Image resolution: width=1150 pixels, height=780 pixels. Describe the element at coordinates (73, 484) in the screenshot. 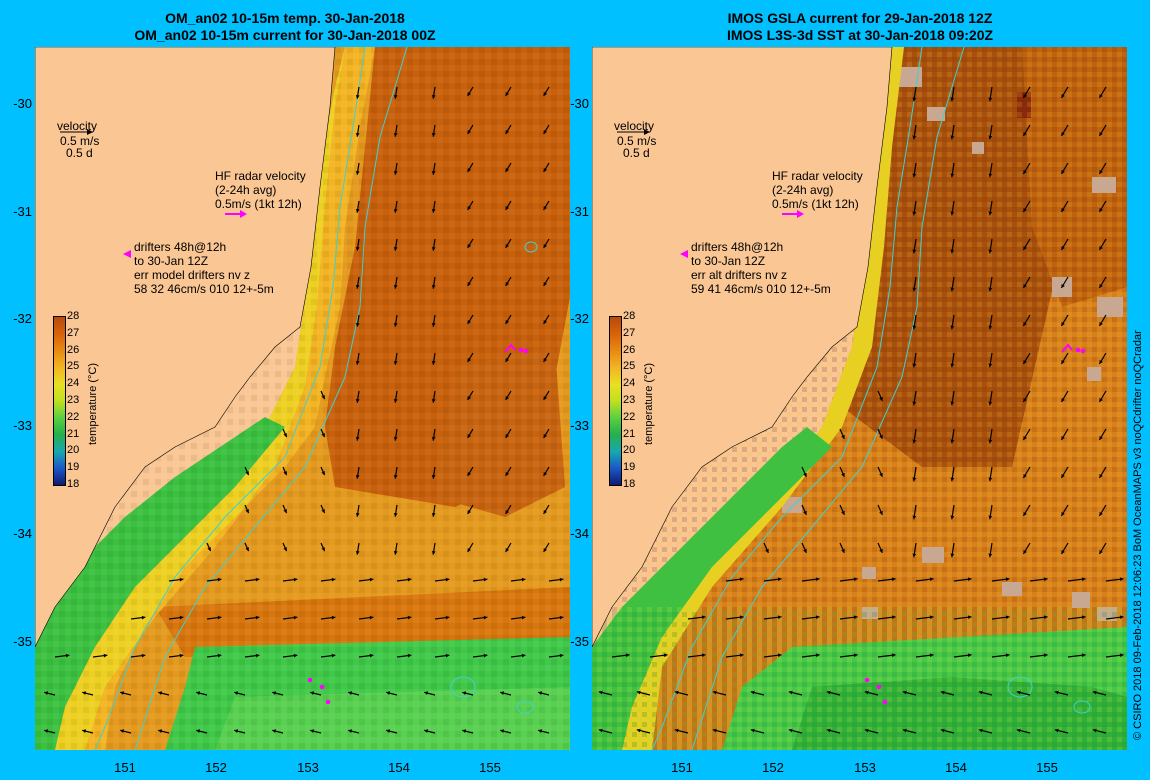

I see `colorbar-tick-label: 18` at that location.